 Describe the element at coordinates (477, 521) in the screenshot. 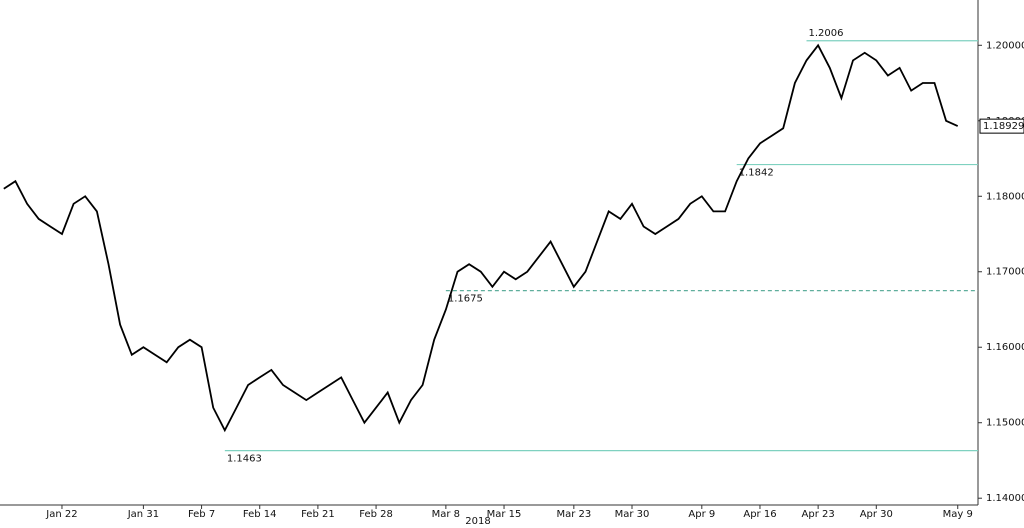

I see `x-axis-label: 2018` at that location.